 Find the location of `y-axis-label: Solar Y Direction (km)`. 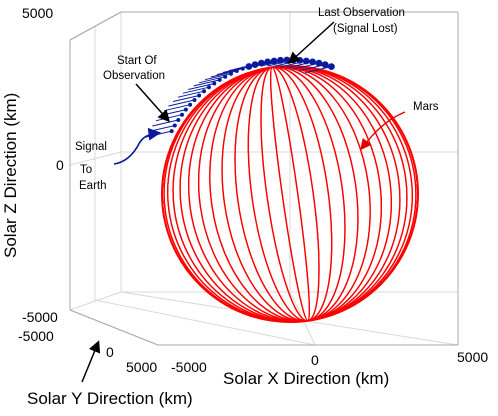

y-axis-label: Solar Y Direction (km) is located at coordinates (110, 398).